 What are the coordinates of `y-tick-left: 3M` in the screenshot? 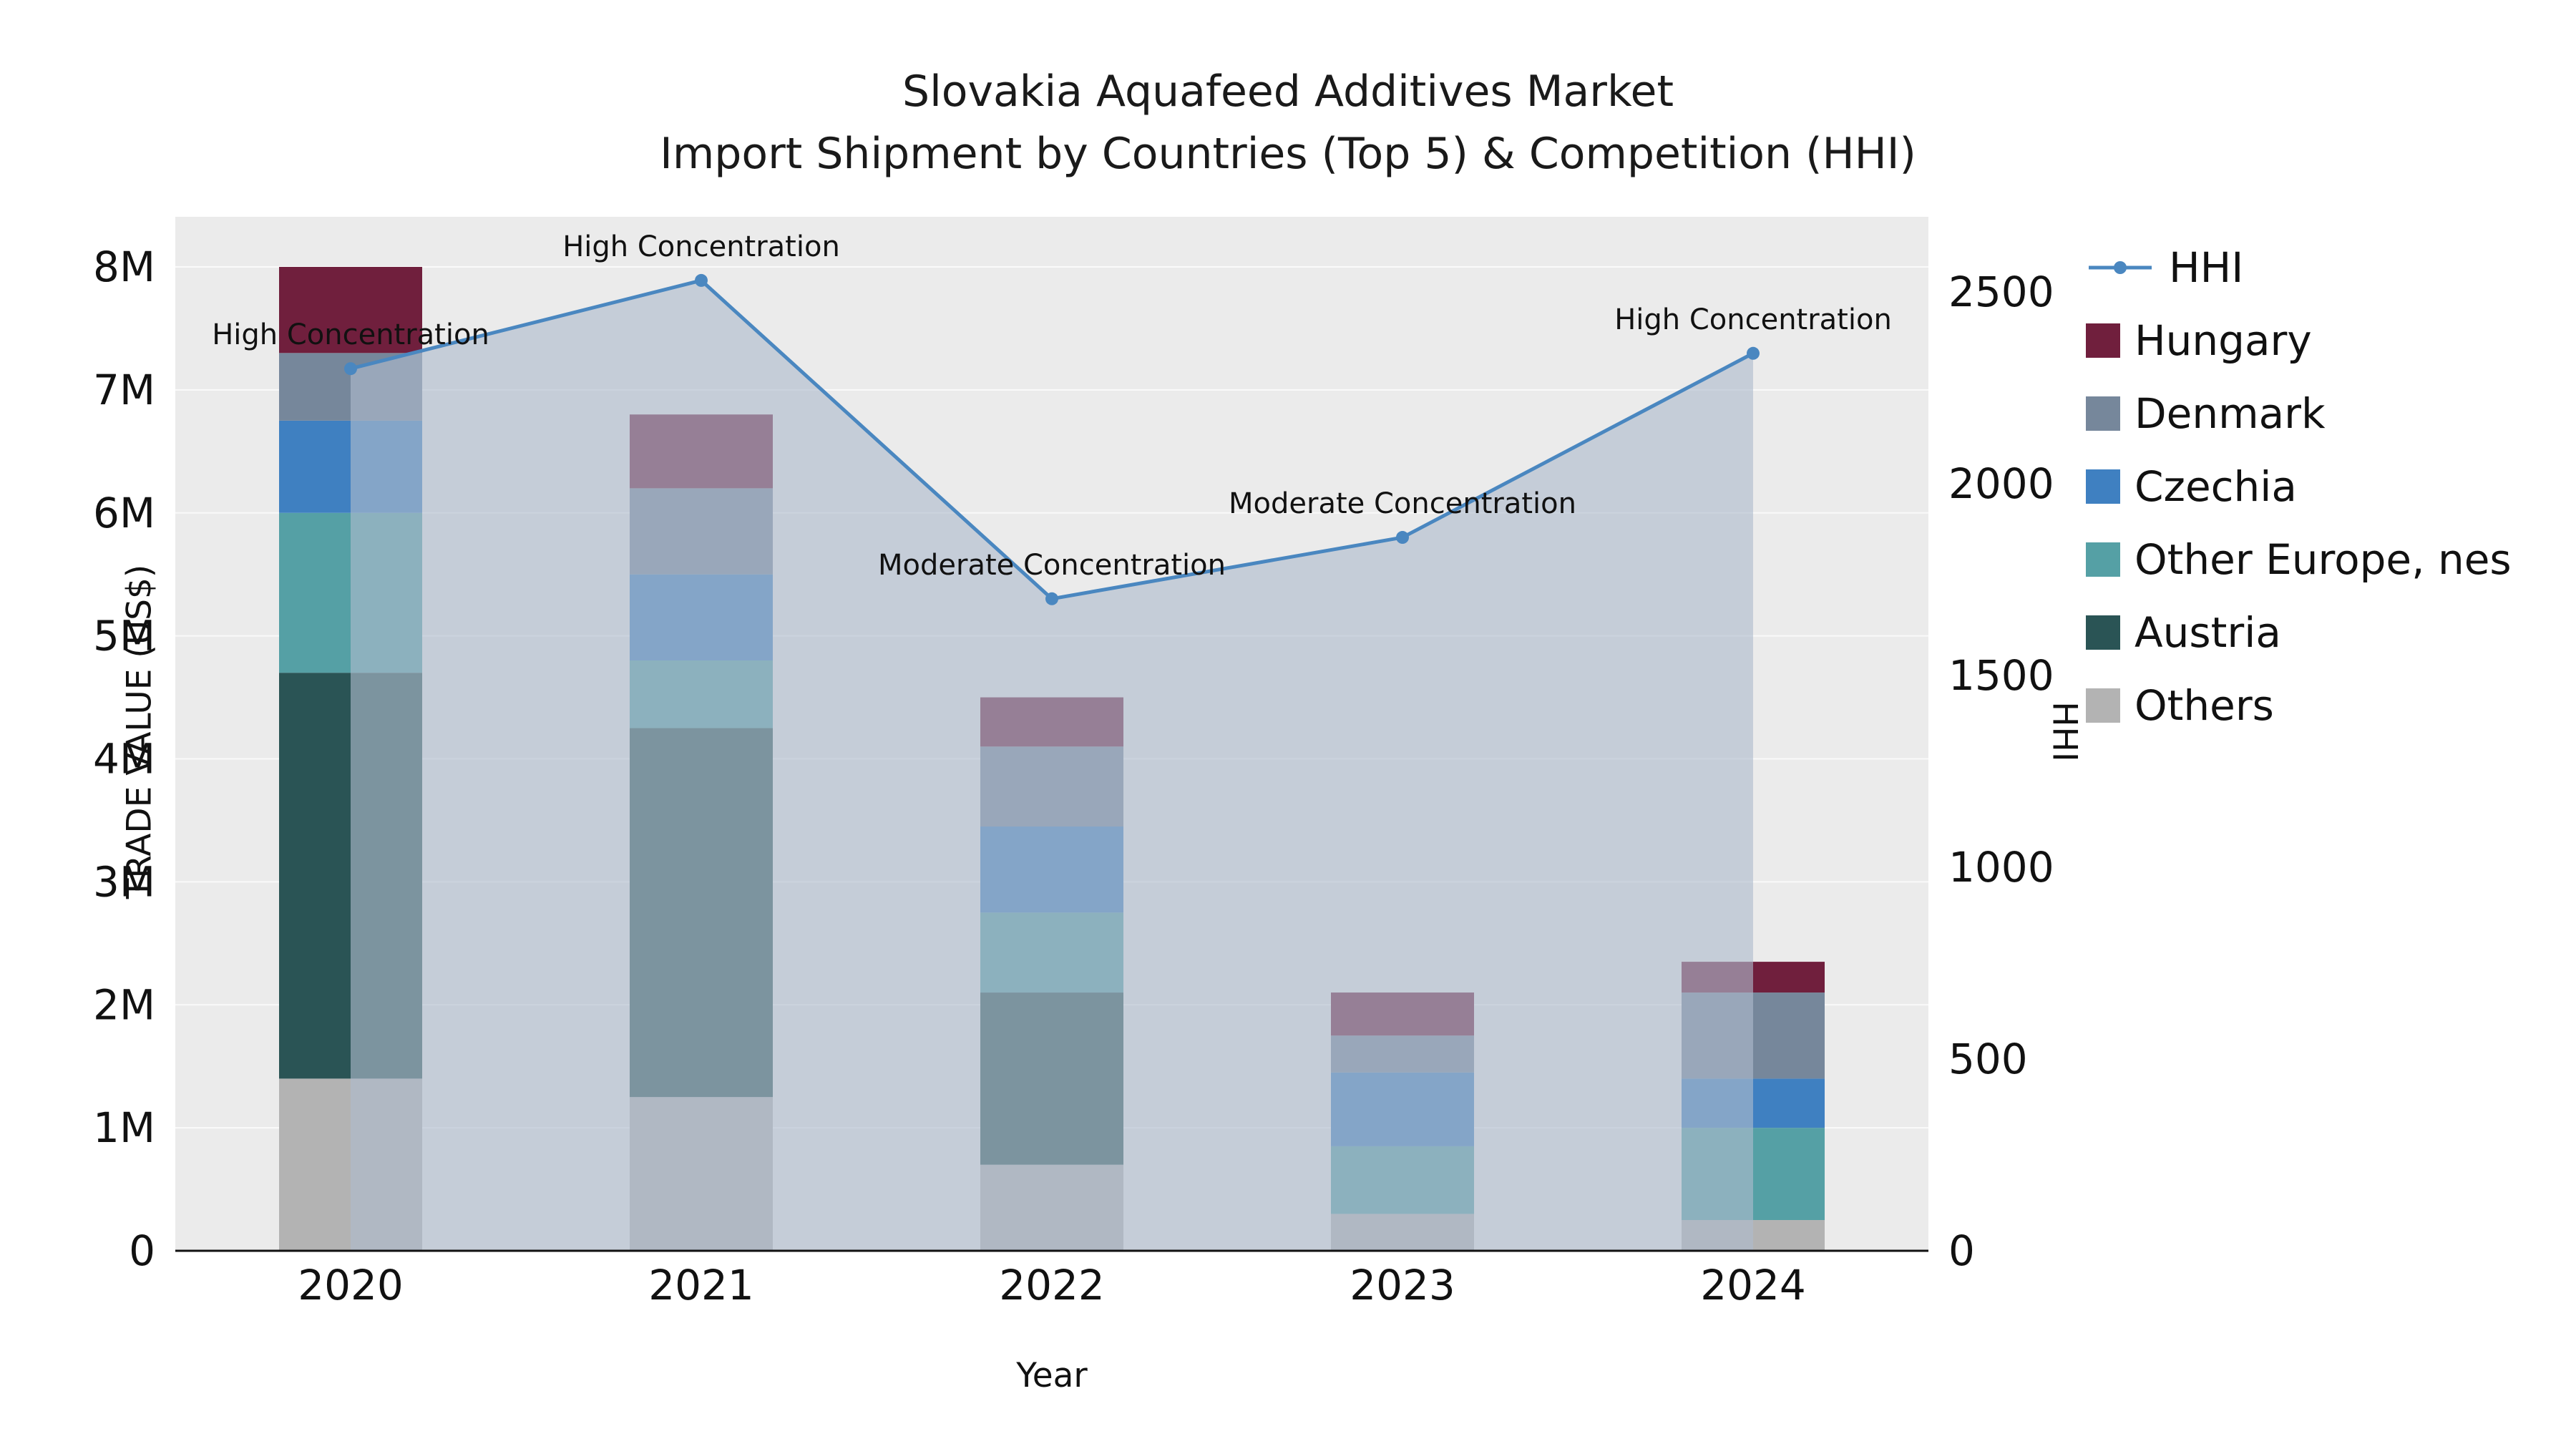 It's located at (124, 881).